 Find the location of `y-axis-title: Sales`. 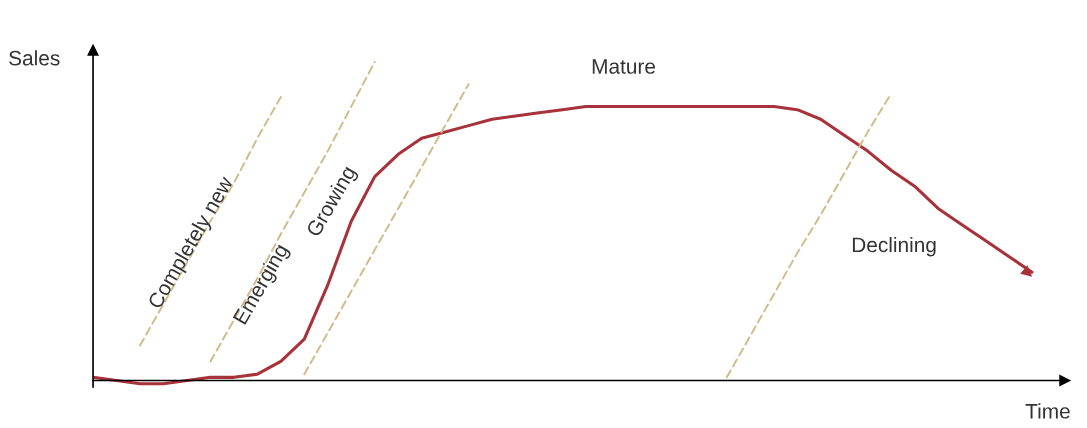

y-axis-title: Sales is located at coordinates (34, 58).